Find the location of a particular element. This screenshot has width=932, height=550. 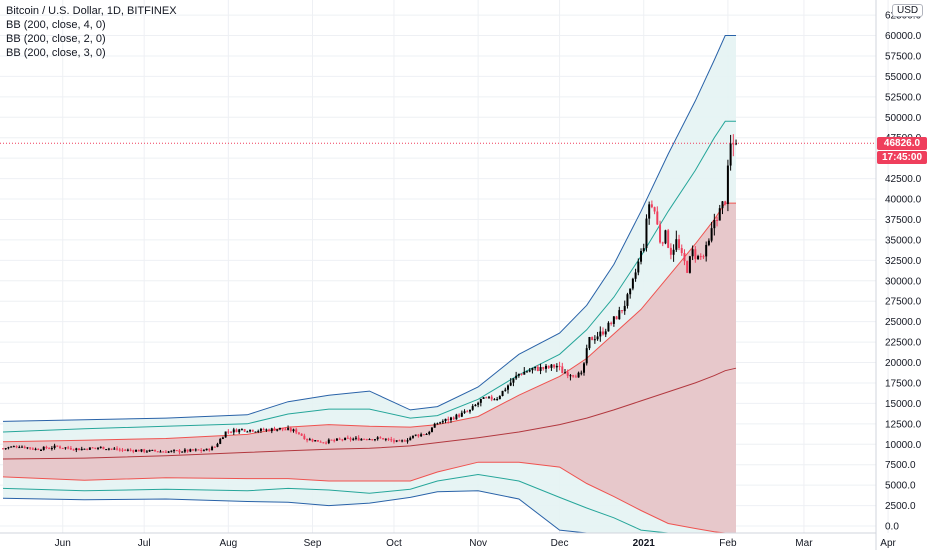

indicator-legend-bb-3: BB (200, close, 3, 0) is located at coordinates (56, 53).